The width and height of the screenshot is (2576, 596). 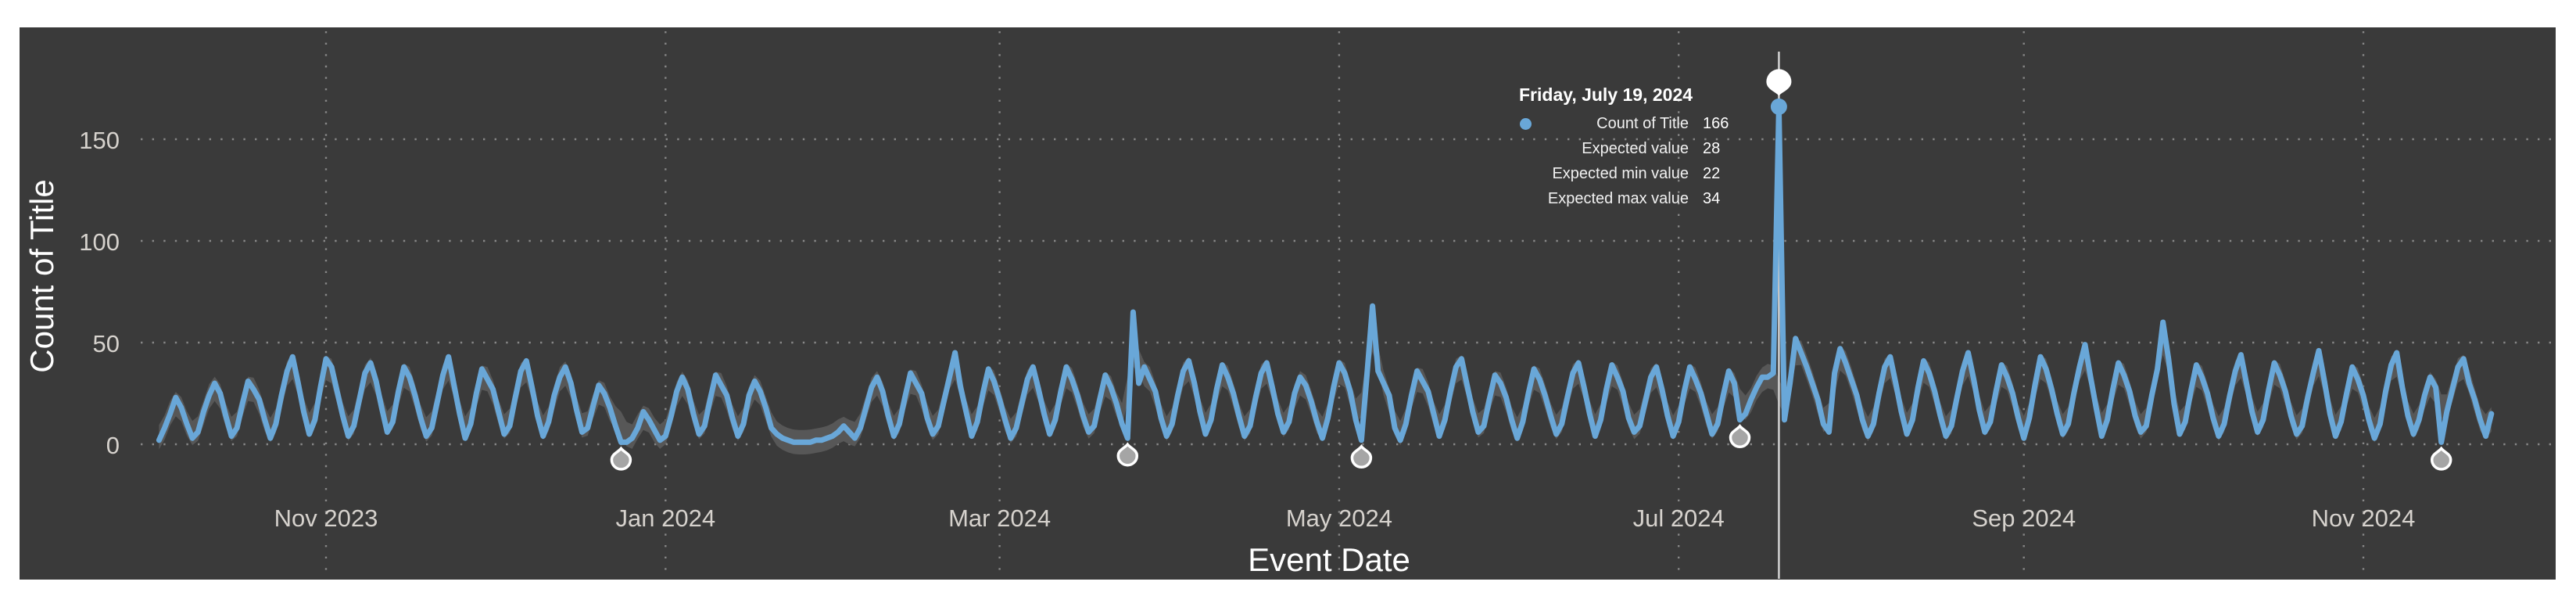 I want to click on tooltip-row-label: Expected value, so click(x=1635, y=148).